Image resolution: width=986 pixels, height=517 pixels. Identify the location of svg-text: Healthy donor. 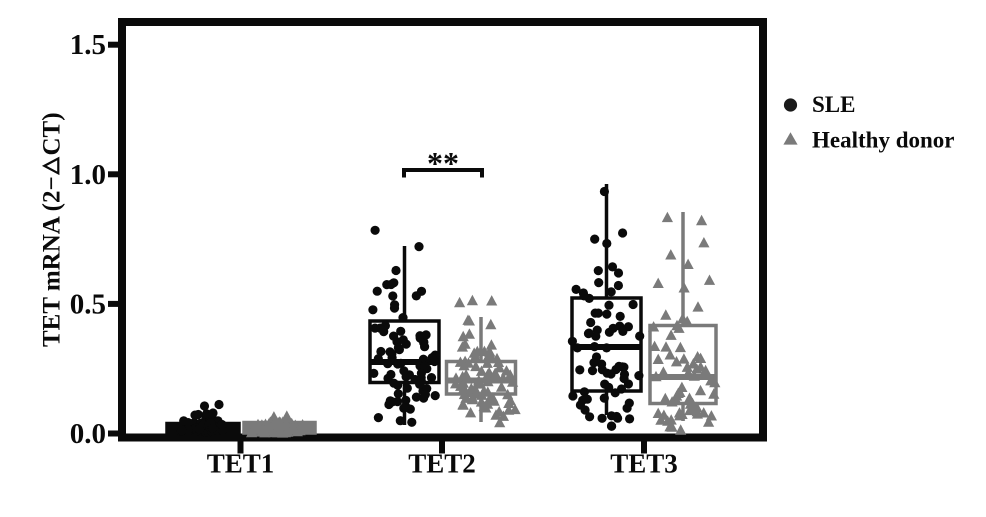
(883, 140).